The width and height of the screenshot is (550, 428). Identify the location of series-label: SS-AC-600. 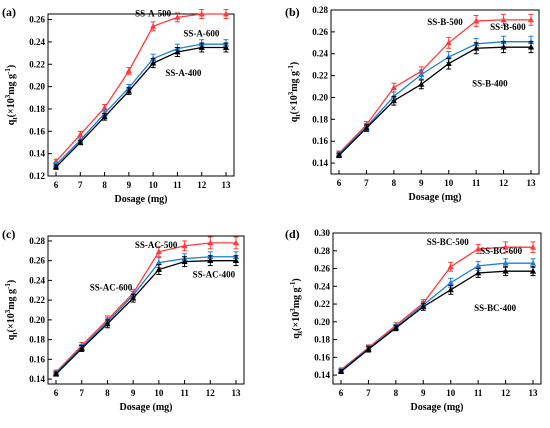
(111, 287).